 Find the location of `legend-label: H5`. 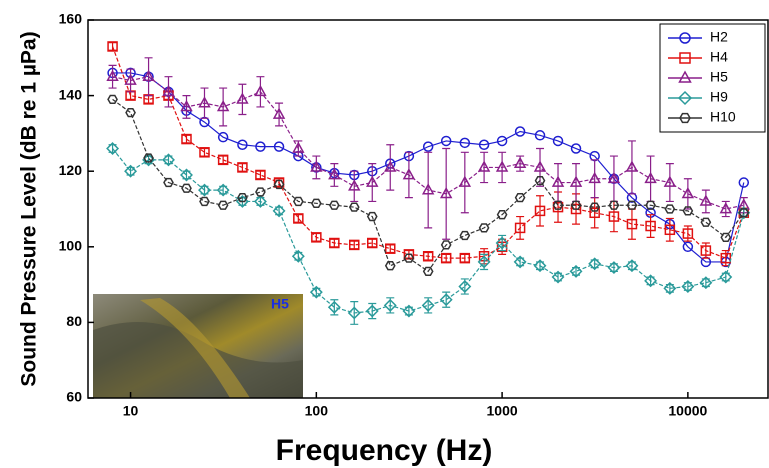

legend-label: H5 is located at coordinates (719, 77).